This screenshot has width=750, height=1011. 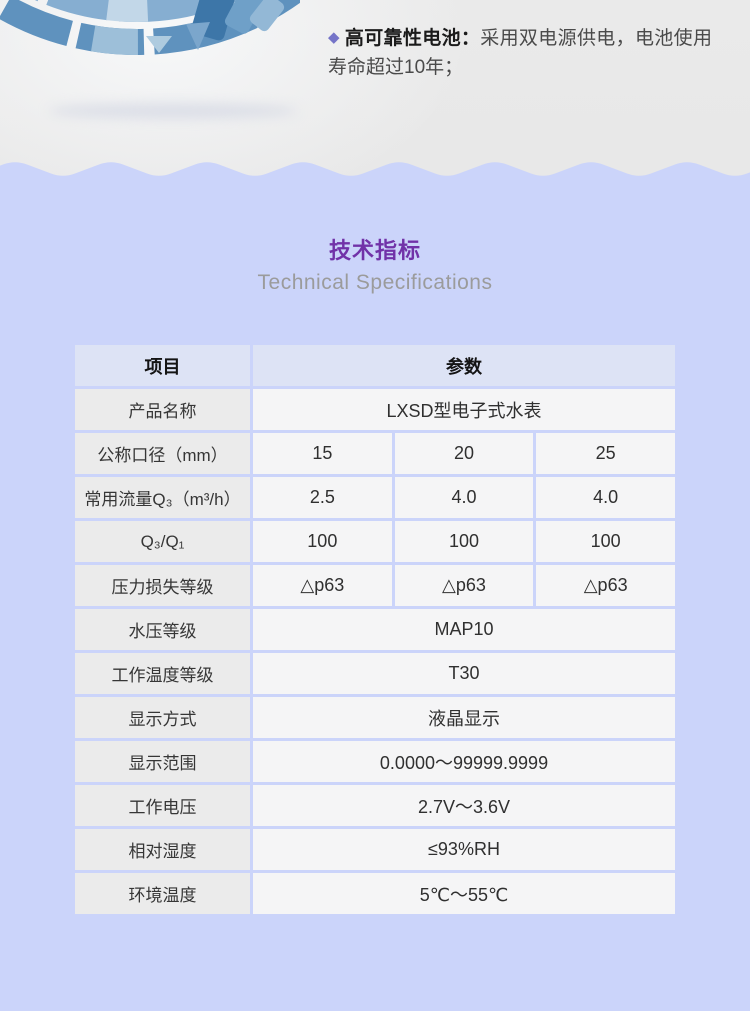 What do you see at coordinates (464, 849) in the screenshot?
I see `spec-value: ≤93%RH` at bounding box center [464, 849].